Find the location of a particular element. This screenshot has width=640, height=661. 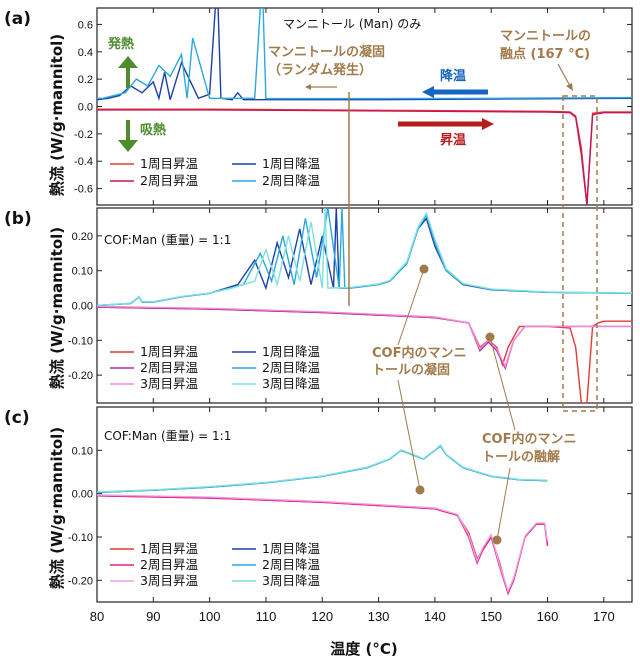

solid-label-line1: マンニトールの凝固 is located at coordinates (326, 52).